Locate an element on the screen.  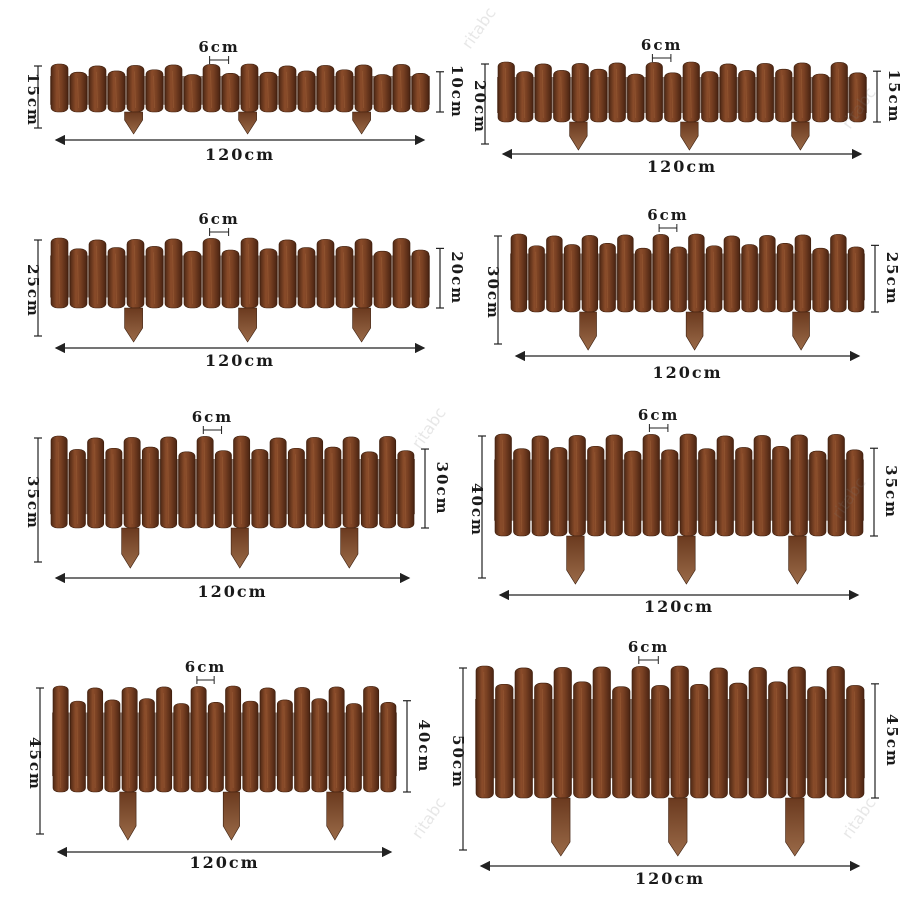
left-height-label: 20cm is located at coordinates (480, 107).